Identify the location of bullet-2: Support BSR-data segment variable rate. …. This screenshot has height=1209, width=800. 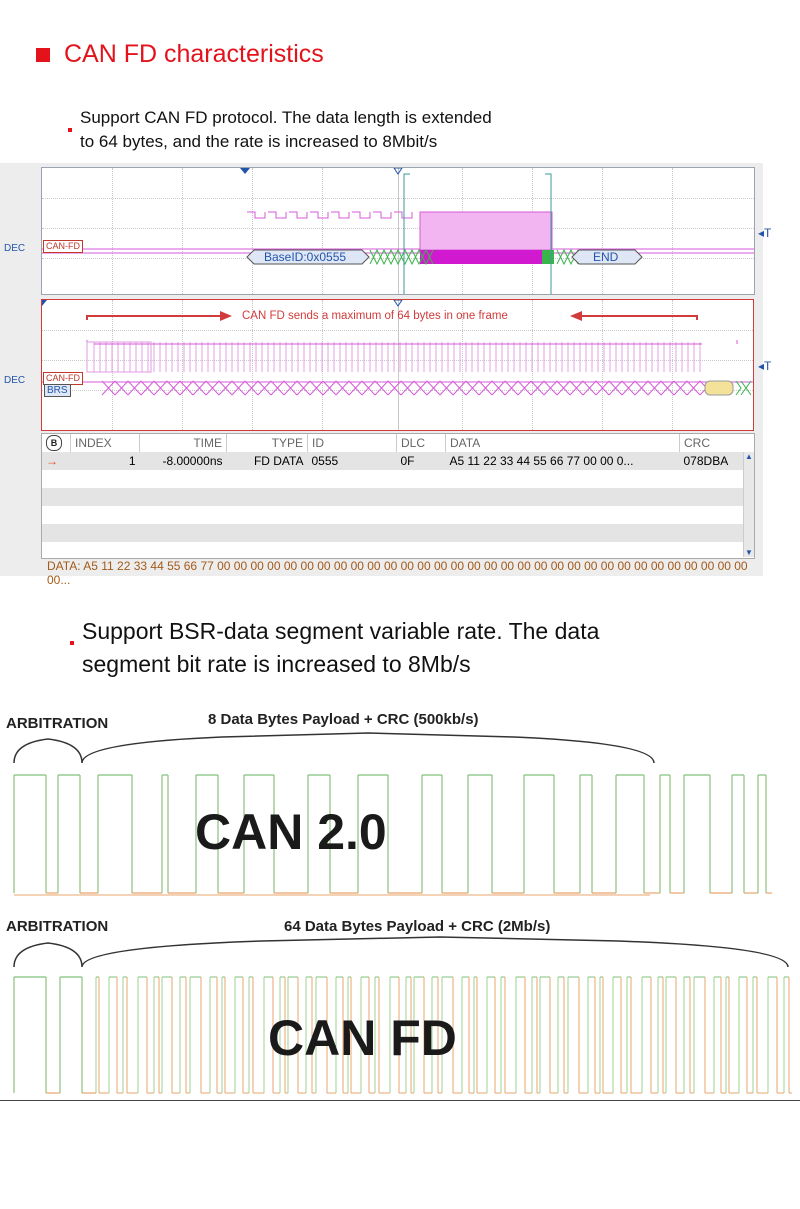
(340, 648).